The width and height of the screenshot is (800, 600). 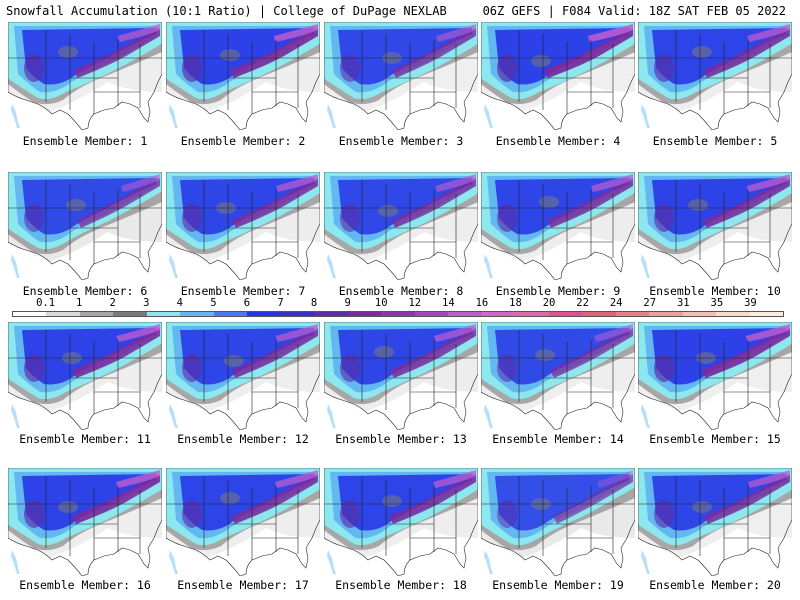 I want to click on ensemble-member-label: Ensemble Member: 2, so click(x=243, y=141).